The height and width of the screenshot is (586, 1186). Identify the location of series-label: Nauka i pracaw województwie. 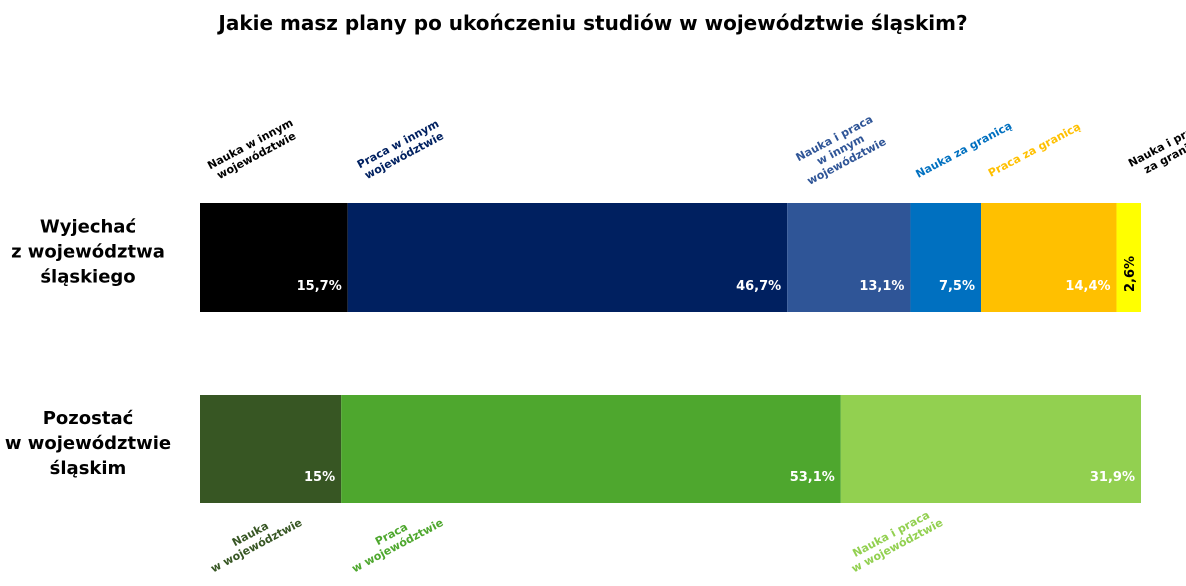
(894, 540).